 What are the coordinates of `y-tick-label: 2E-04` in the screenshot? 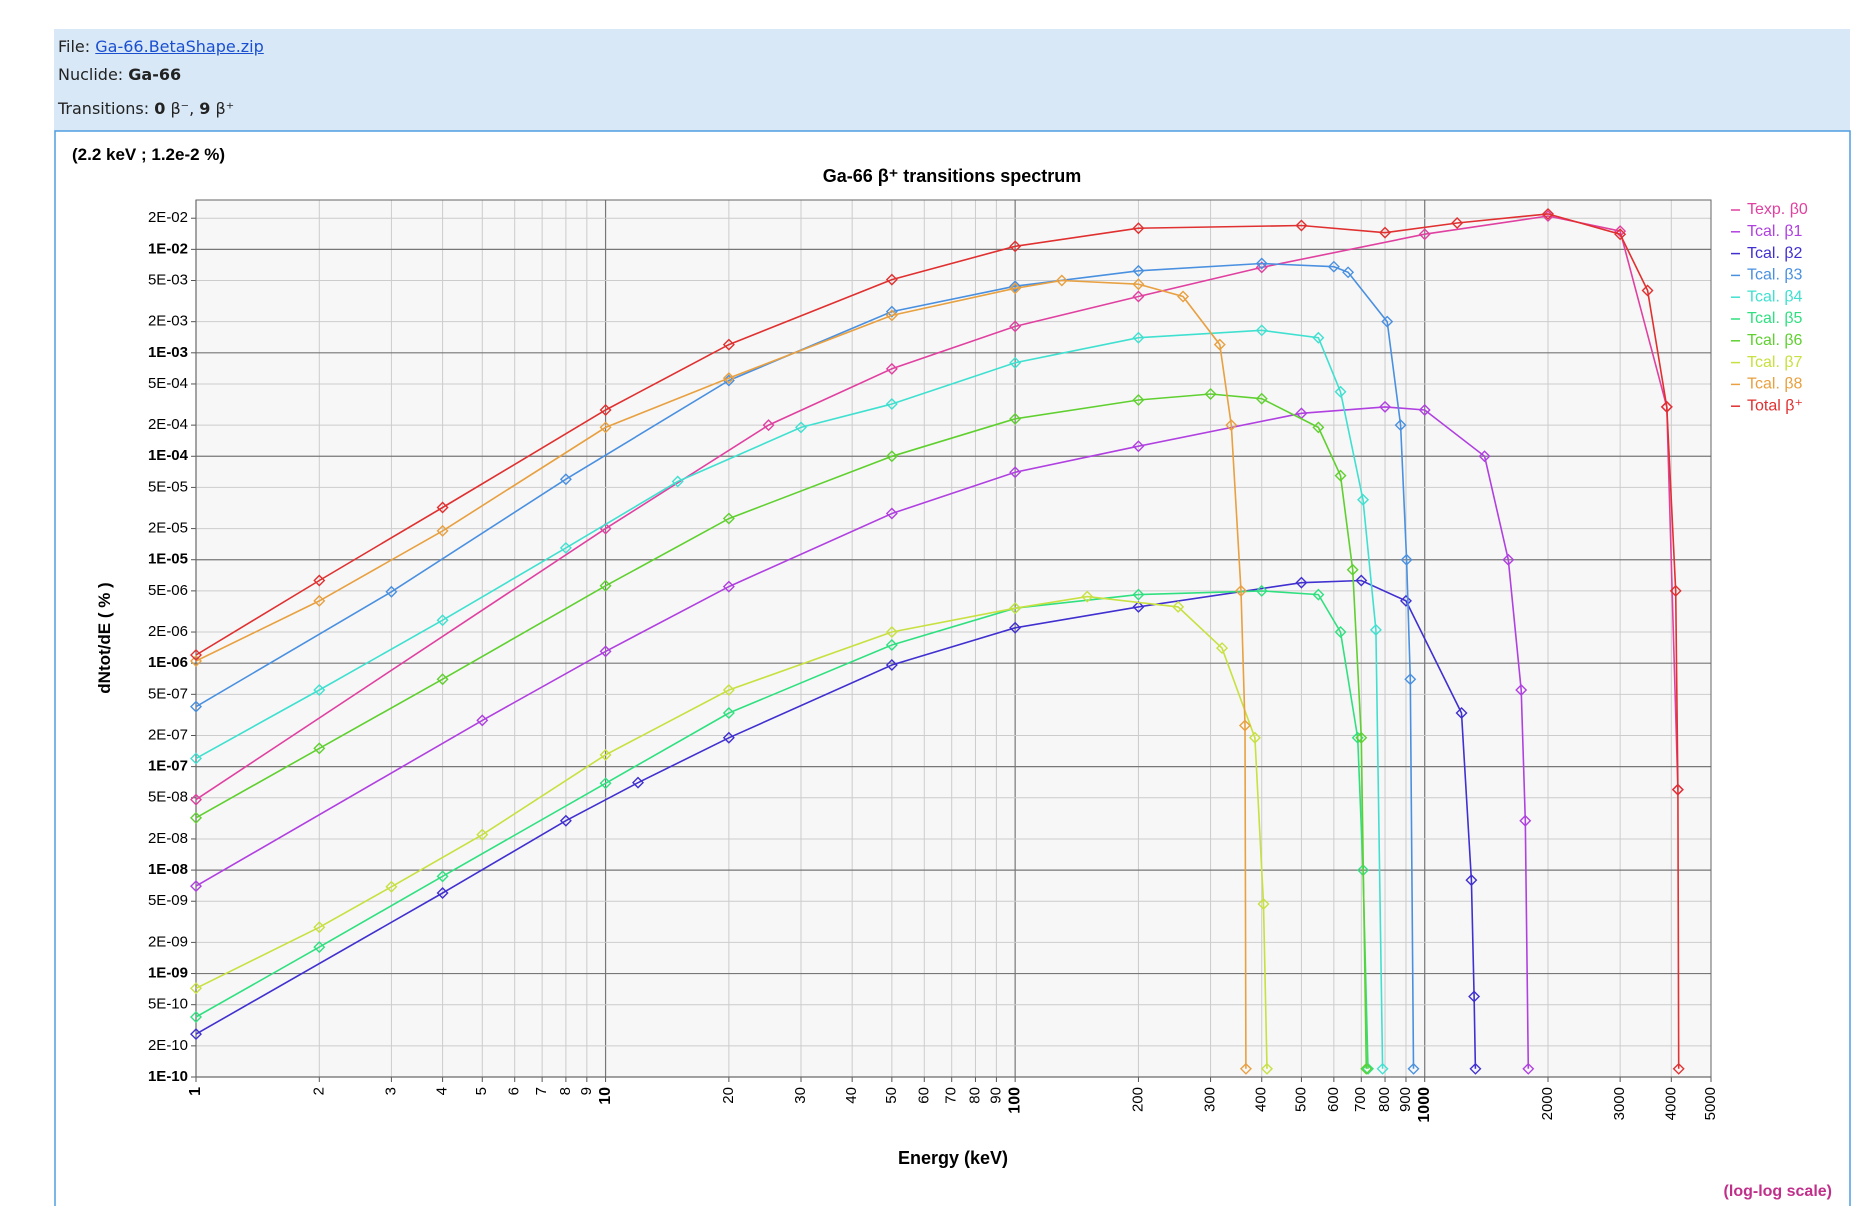 It's located at (168, 424).